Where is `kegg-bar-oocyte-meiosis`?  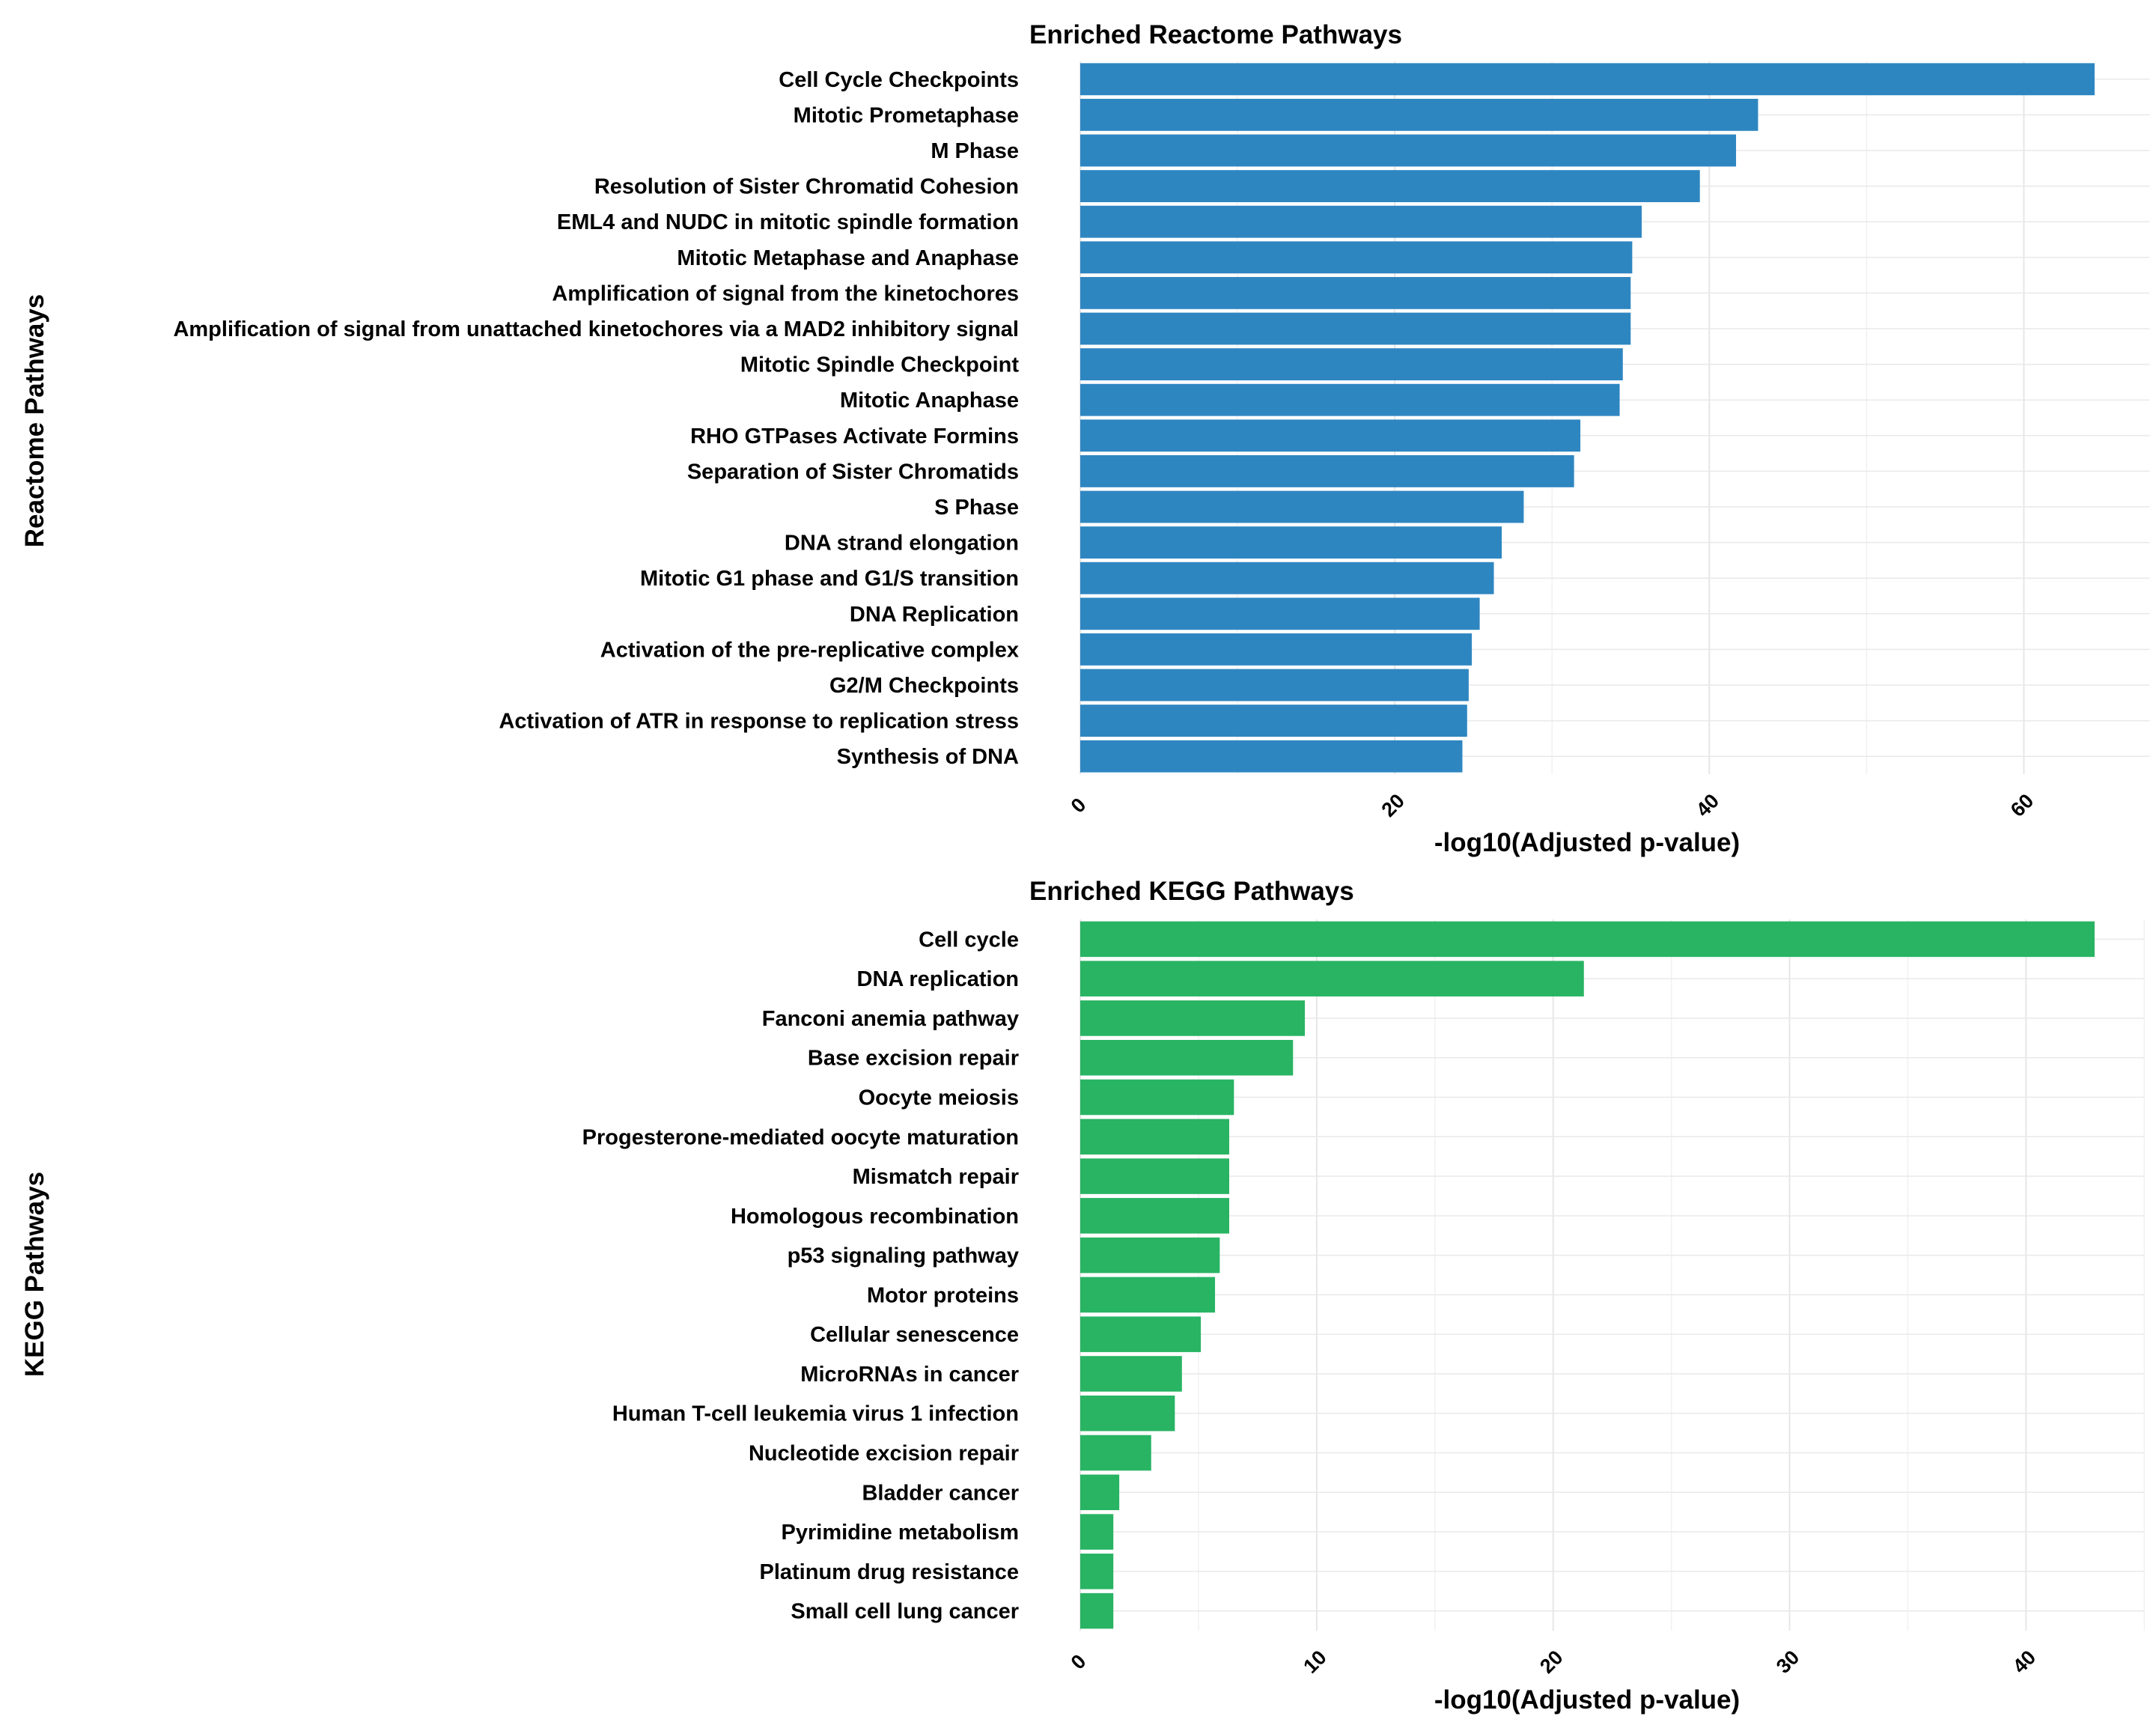
kegg-bar-oocyte-meiosis is located at coordinates (1157, 1097).